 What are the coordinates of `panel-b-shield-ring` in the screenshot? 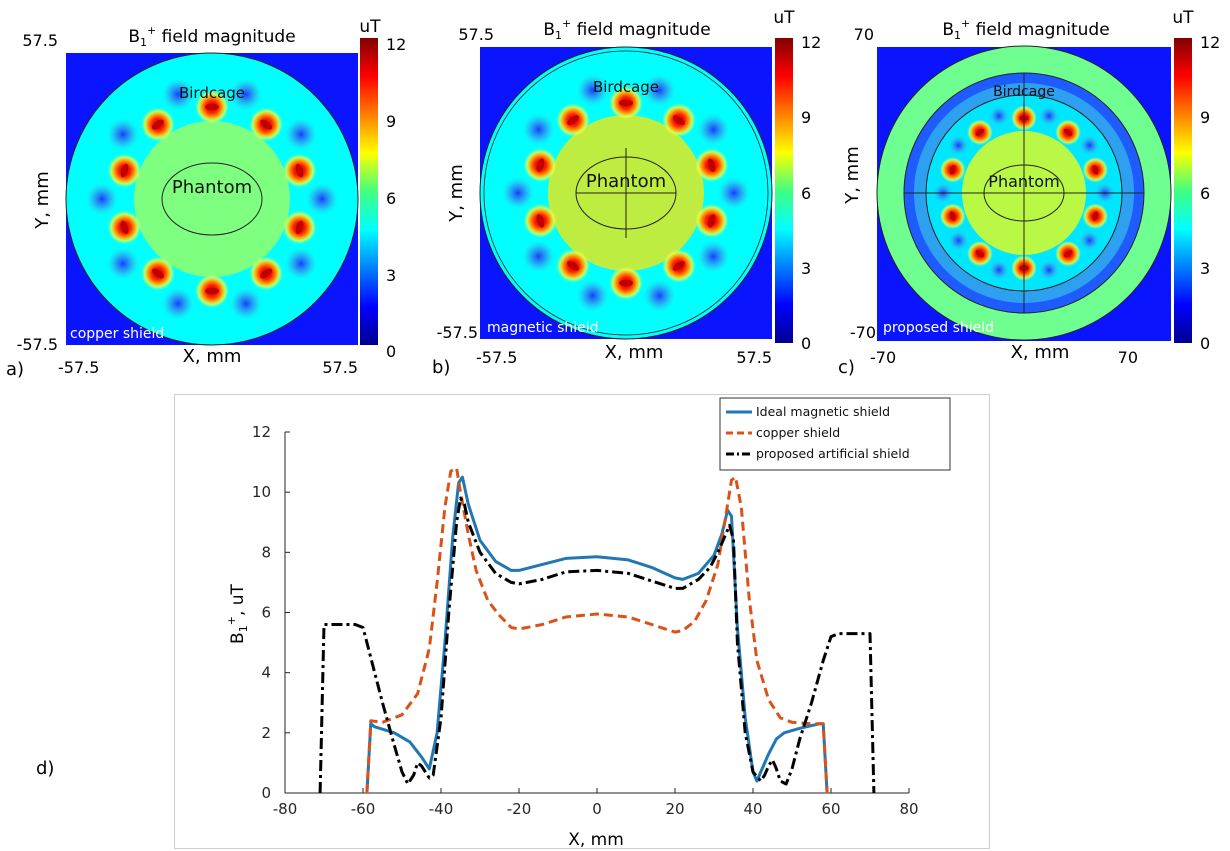 It's located at (626, 193).